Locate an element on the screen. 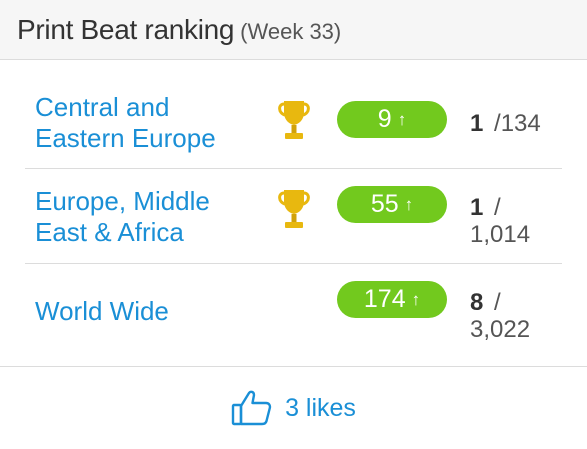 This screenshot has height=449, width=587. rank-number: 8 is located at coordinates (477, 302).